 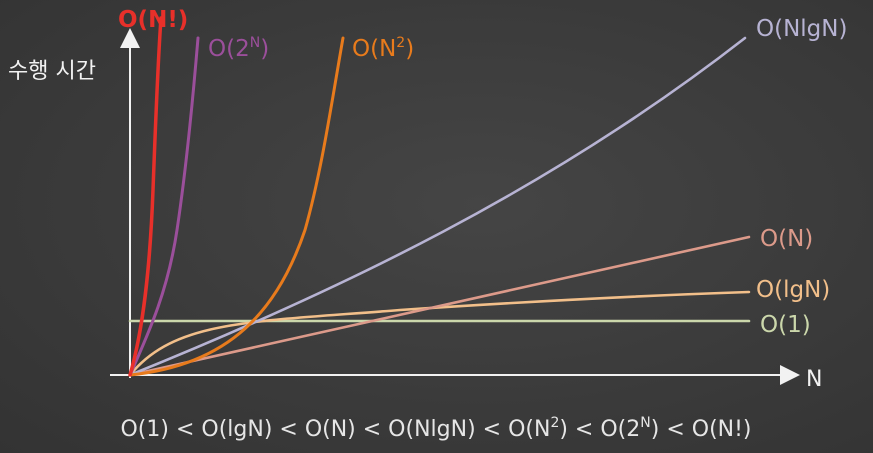 I want to click on curve-nfact, so click(x=145, y=196).